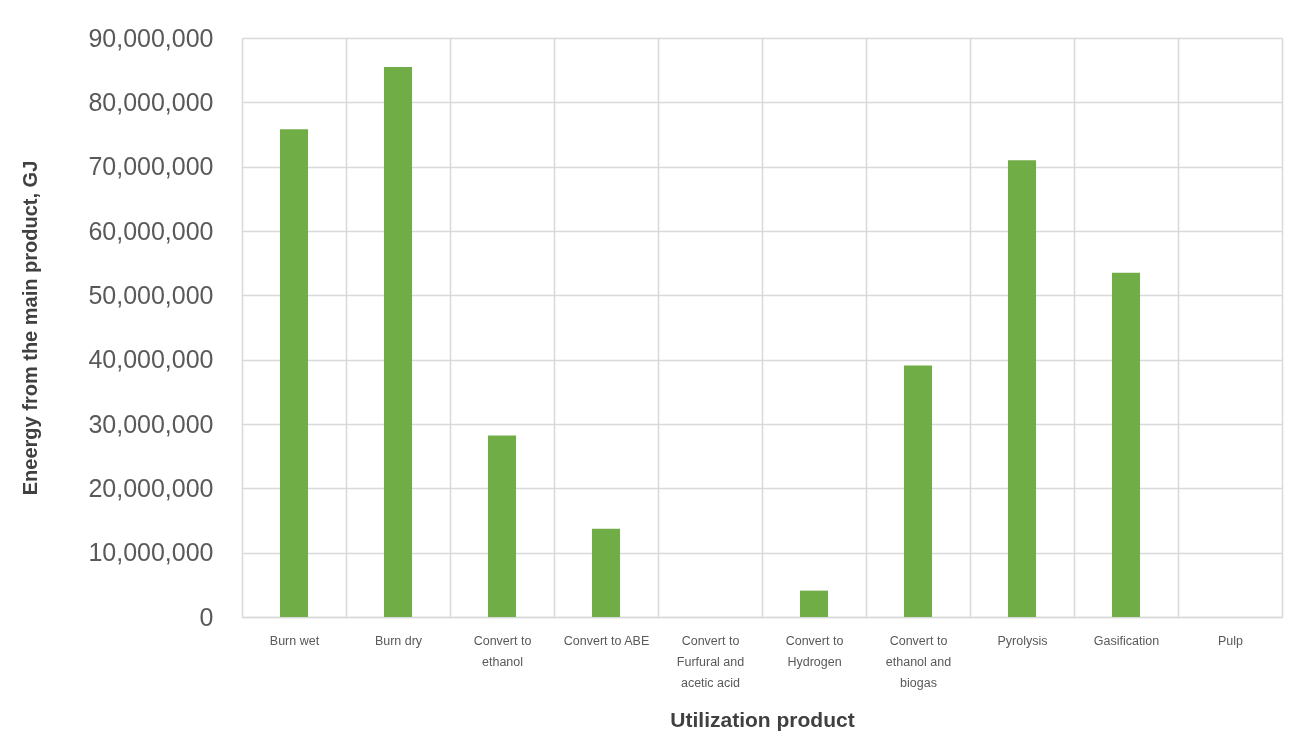 This screenshot has width=1314, height=742. Describe the element at coordinates (294, 640) in the screenshot. I see `x-tick-label: Burn wet` at that location.